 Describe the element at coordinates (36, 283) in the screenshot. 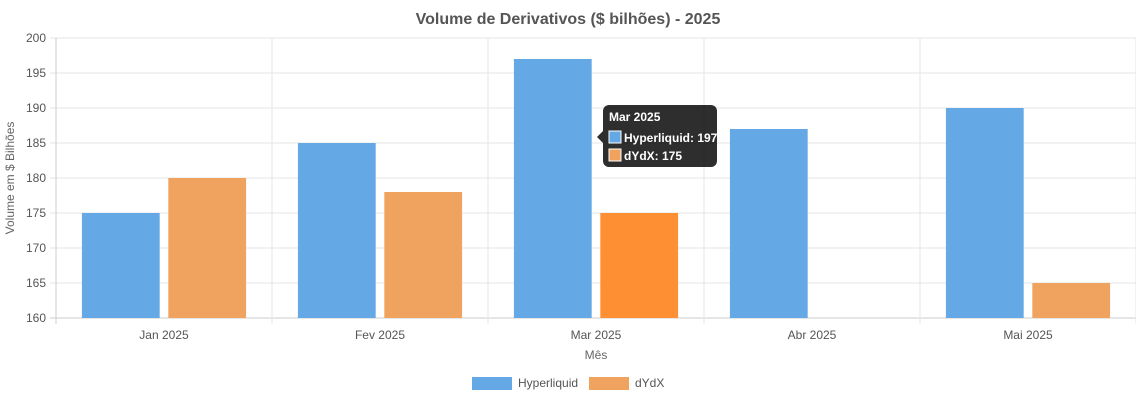

I see `y-tick-label: 165` at that location.